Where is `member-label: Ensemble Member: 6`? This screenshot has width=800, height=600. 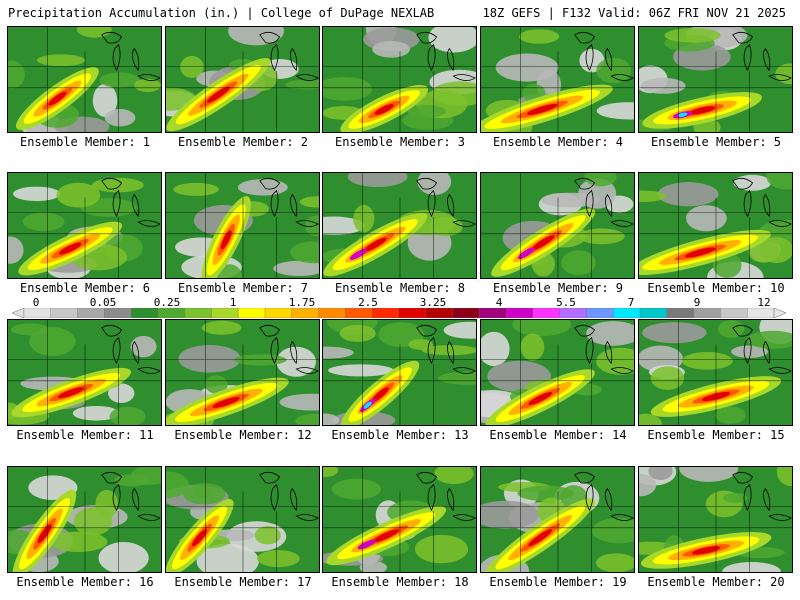 member-label: Ensemble Member: 6 is located at coordinates (85, 288).